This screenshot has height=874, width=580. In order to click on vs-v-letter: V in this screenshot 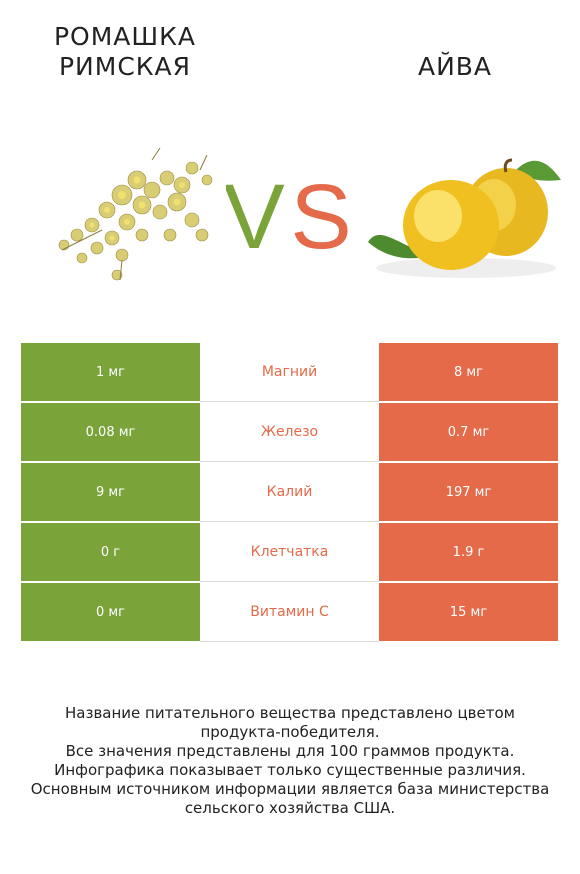, I will do `click(255, 213)`.